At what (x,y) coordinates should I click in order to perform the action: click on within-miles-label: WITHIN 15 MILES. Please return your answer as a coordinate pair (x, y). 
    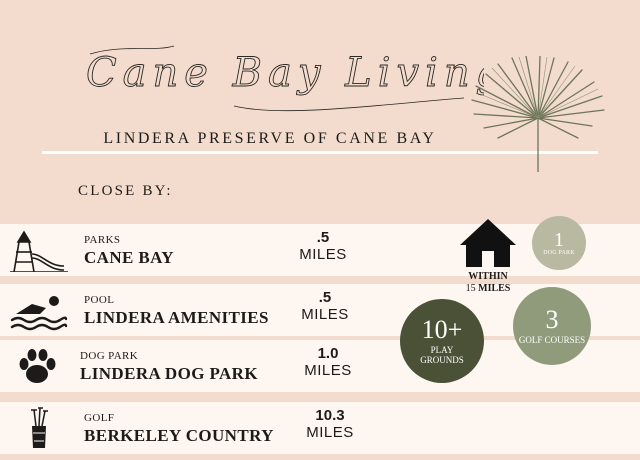
    Looking at the image, I should click on (488, 283).